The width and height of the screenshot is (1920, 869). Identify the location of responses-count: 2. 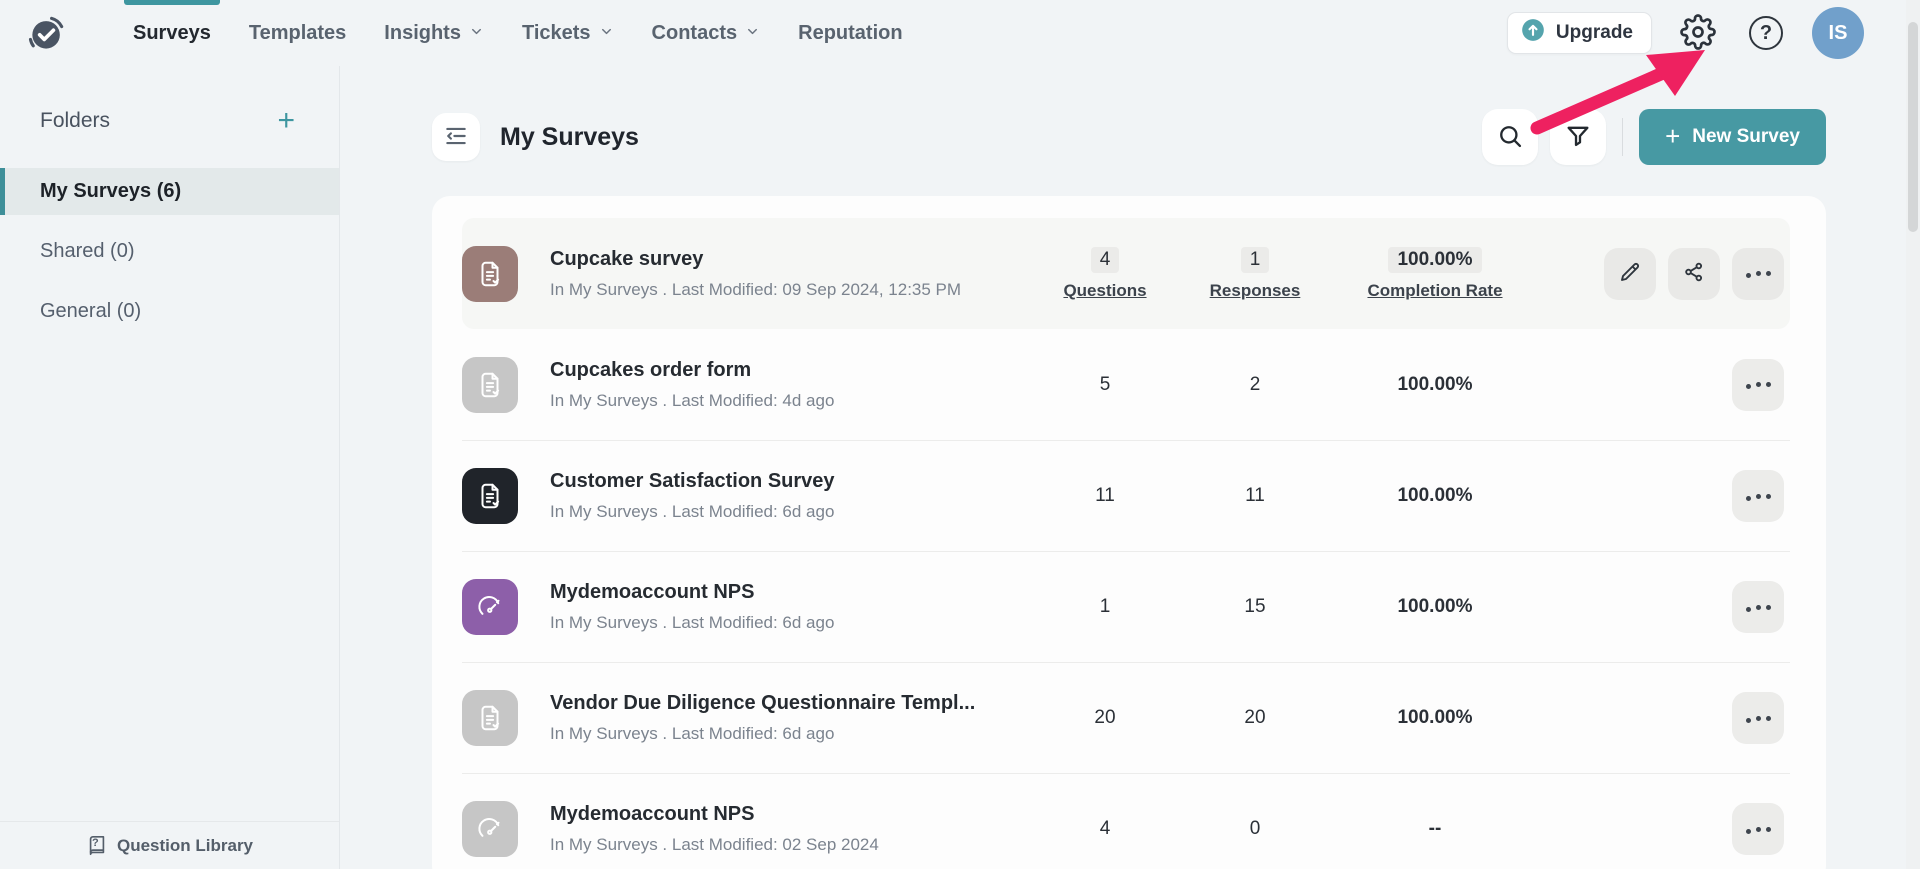
(1255, 384).